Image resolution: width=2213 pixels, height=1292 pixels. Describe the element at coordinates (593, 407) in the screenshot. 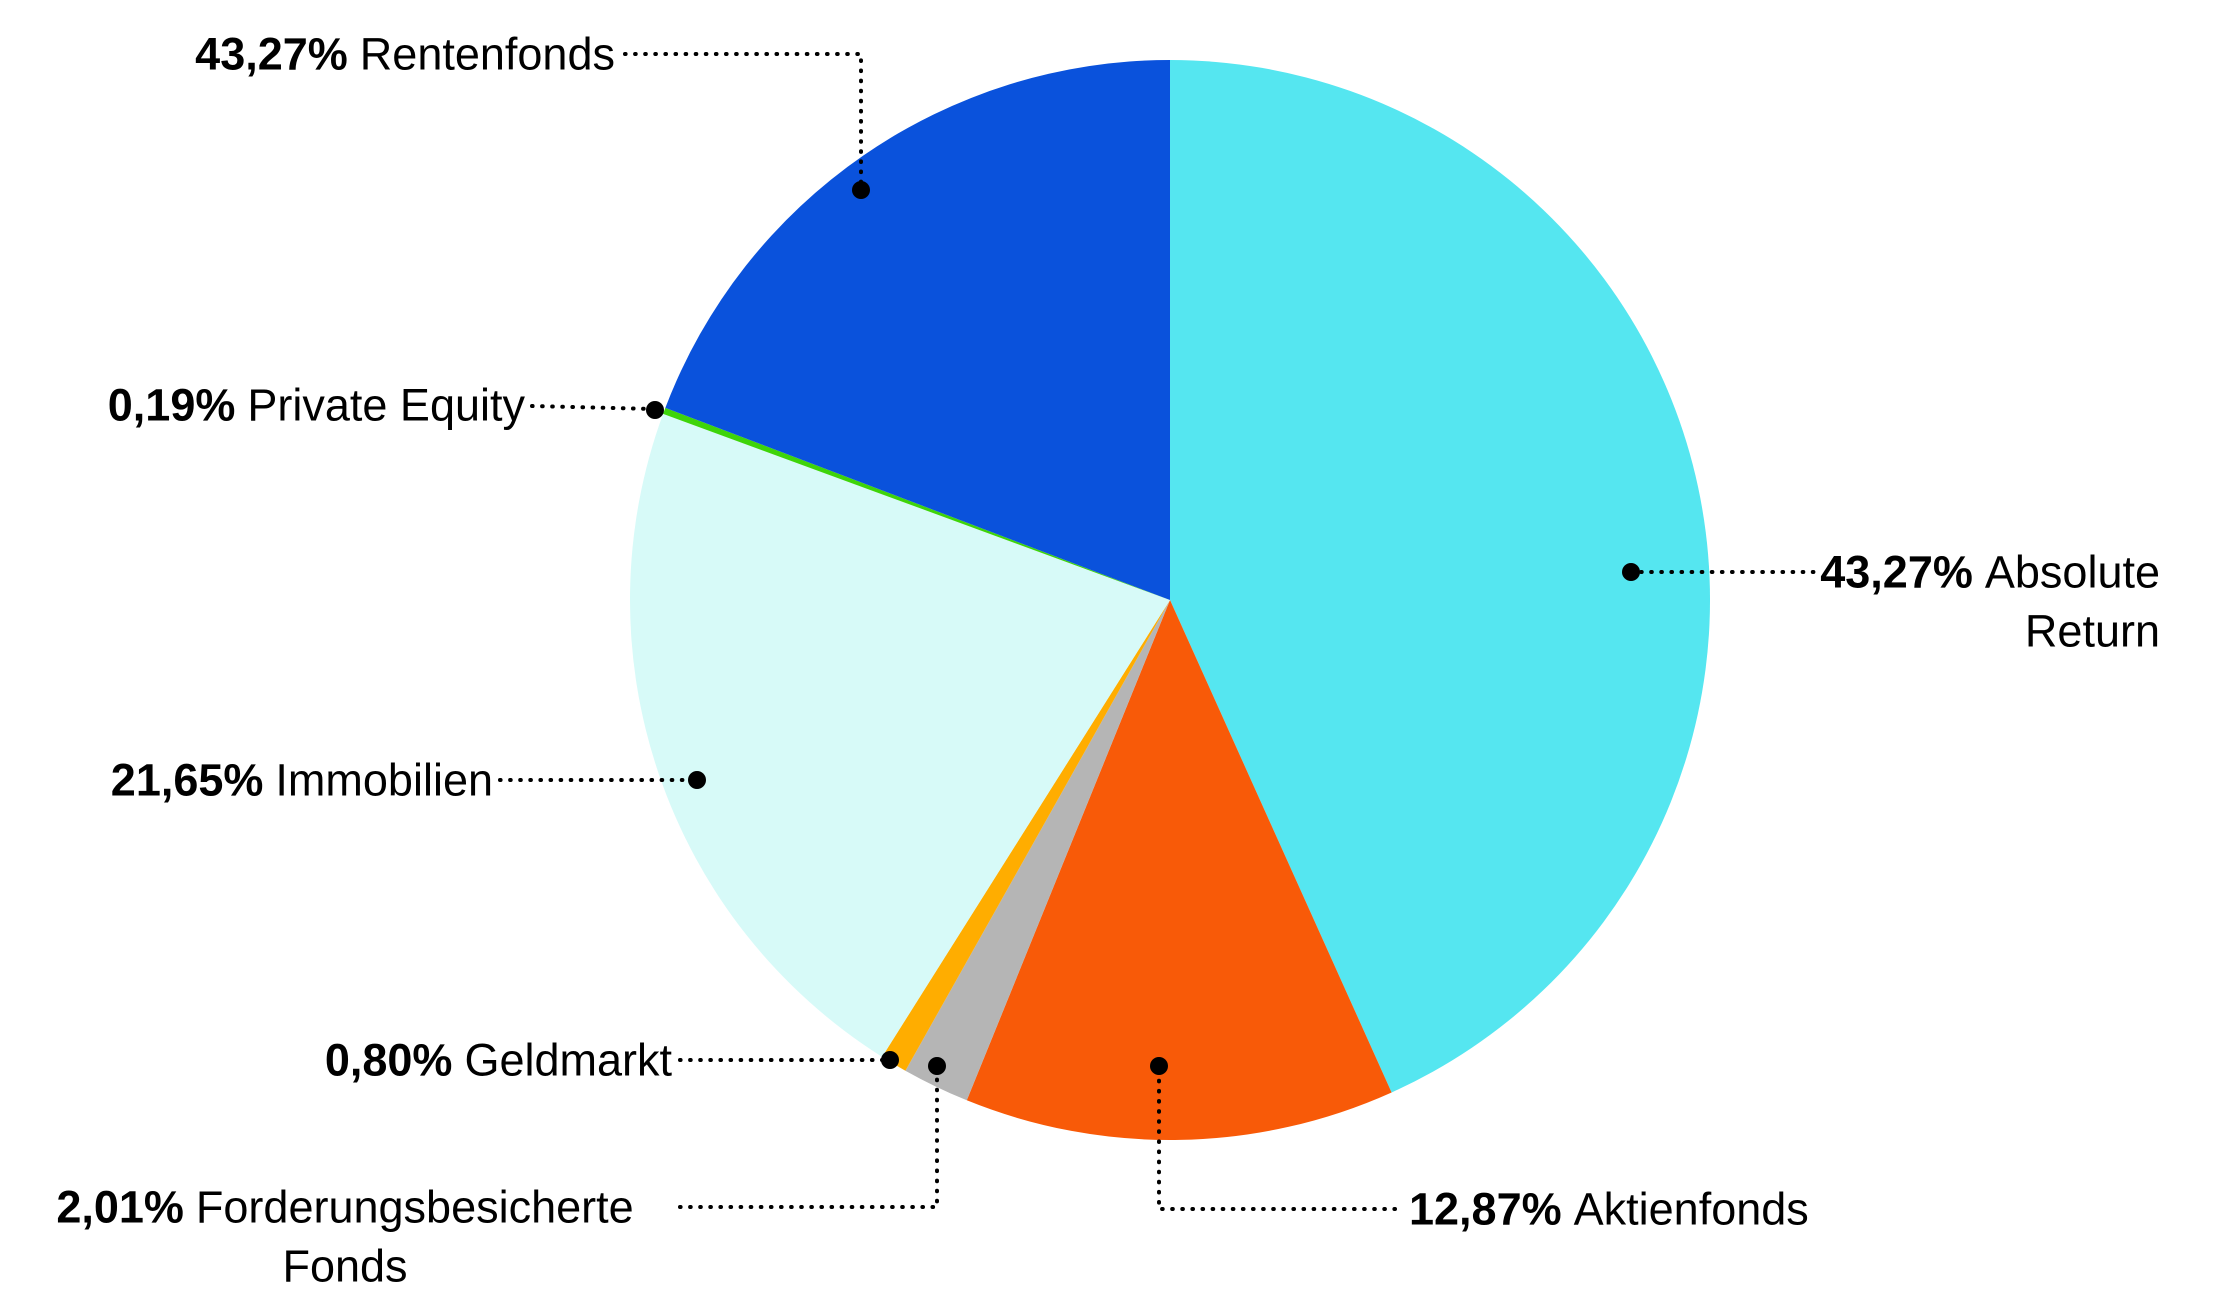

I see `leader-line-private-equity` at that location.